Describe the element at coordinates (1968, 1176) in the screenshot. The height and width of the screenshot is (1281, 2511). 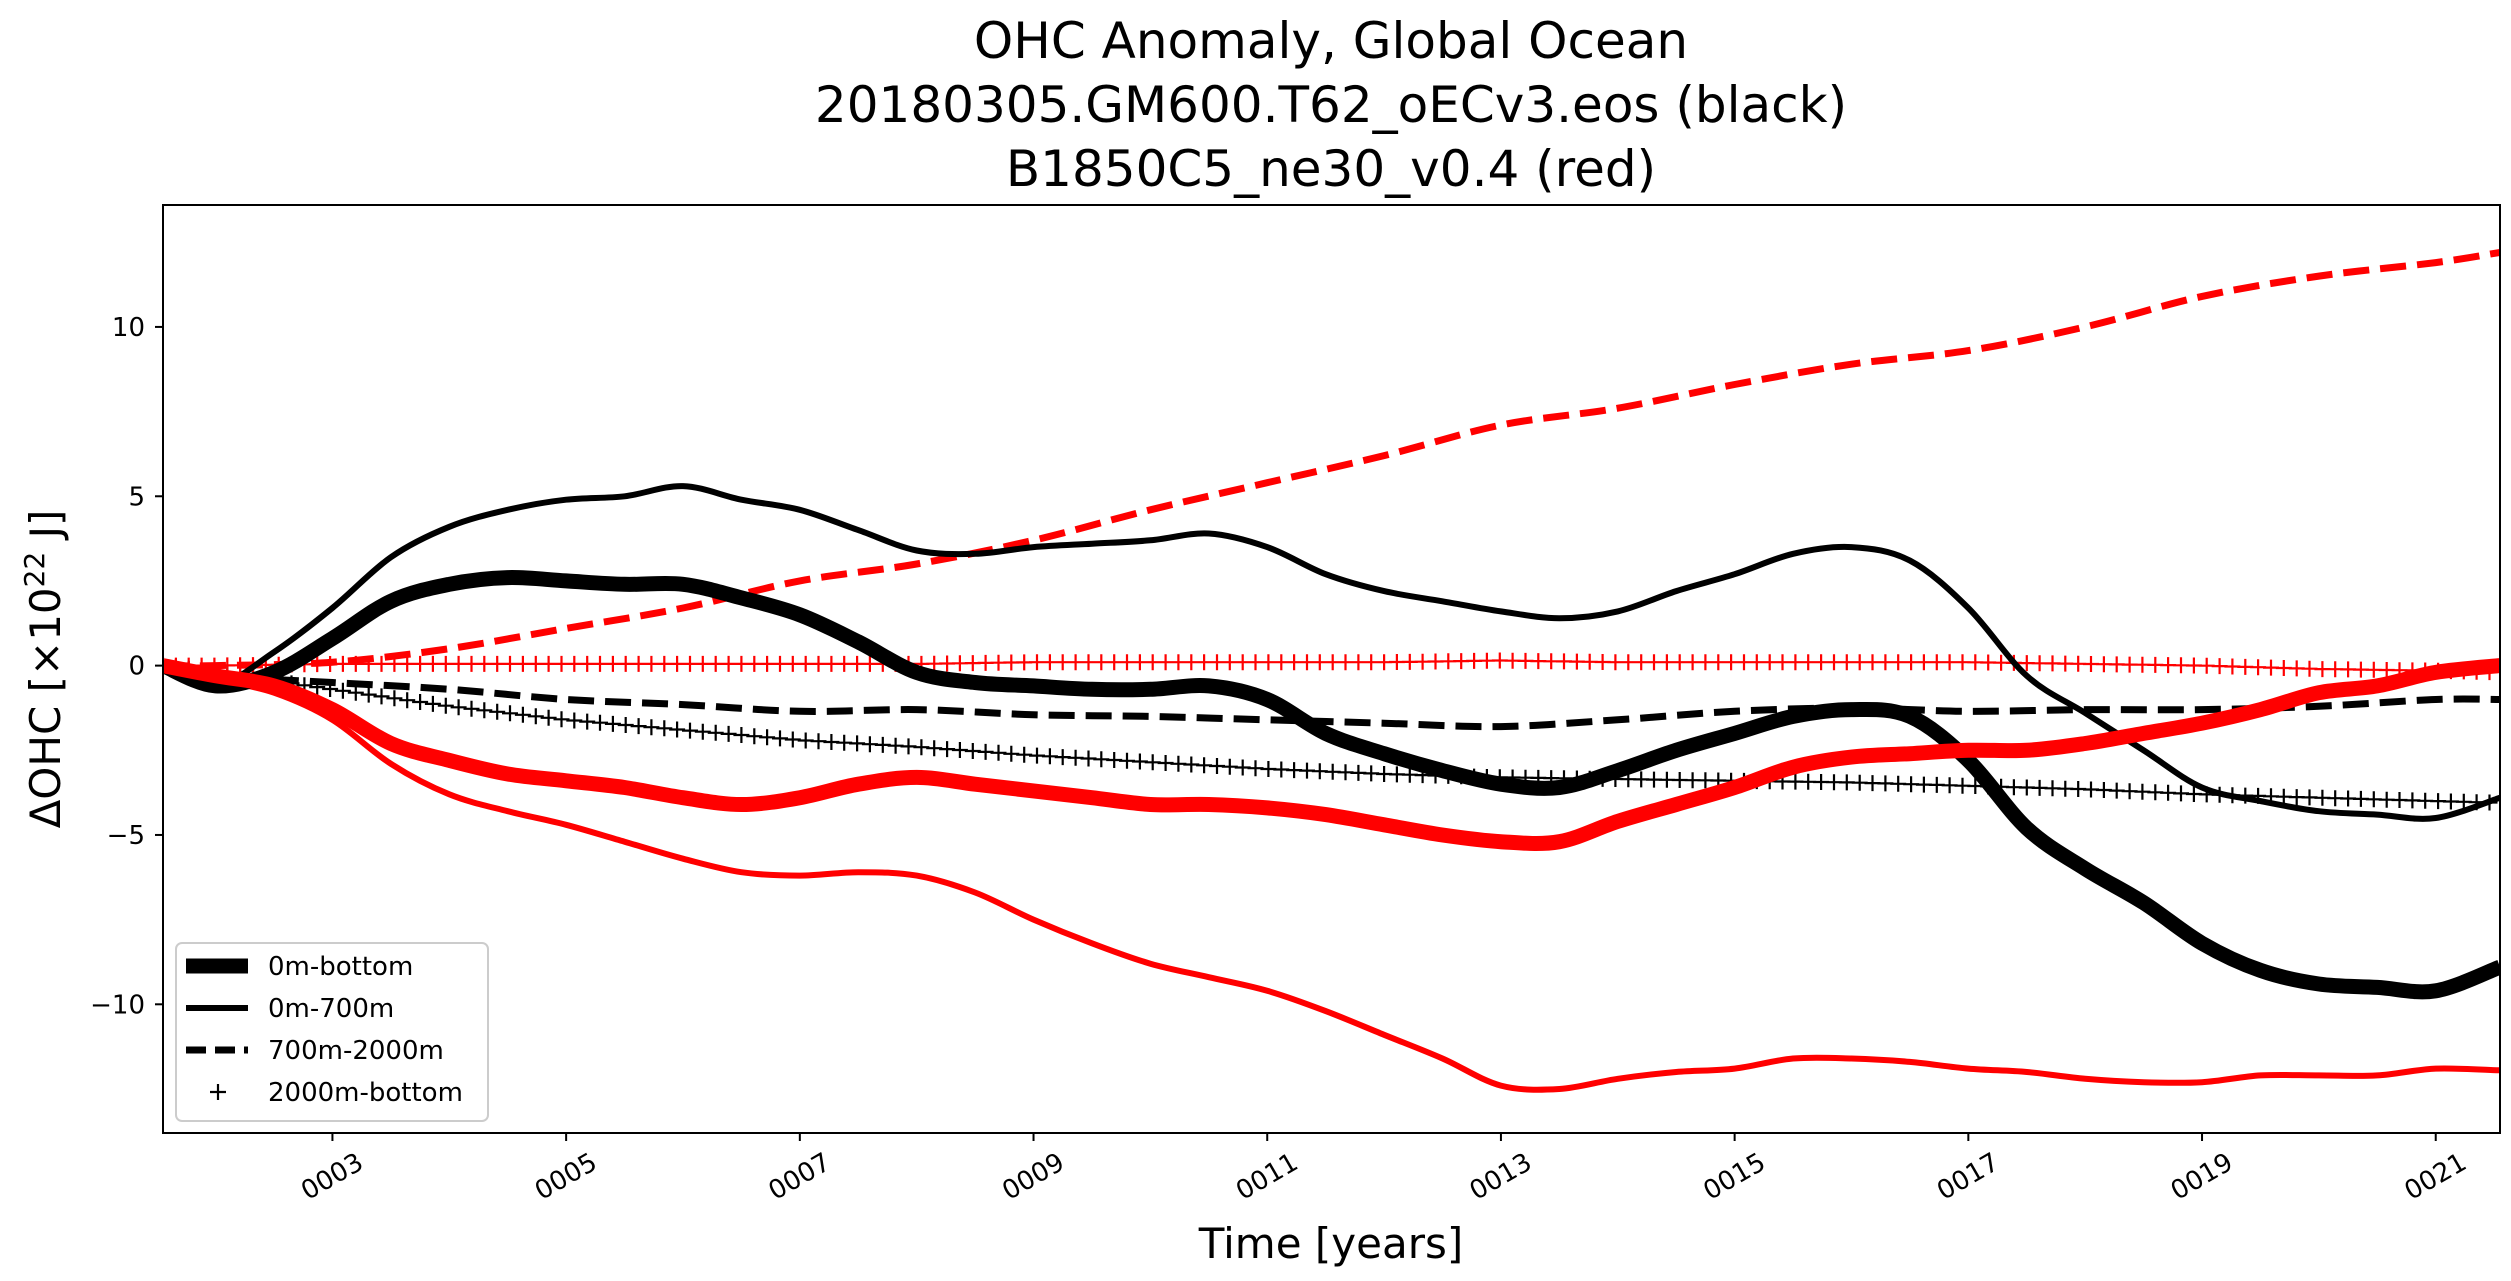
I see `x-tick-label: 0017` at that location.